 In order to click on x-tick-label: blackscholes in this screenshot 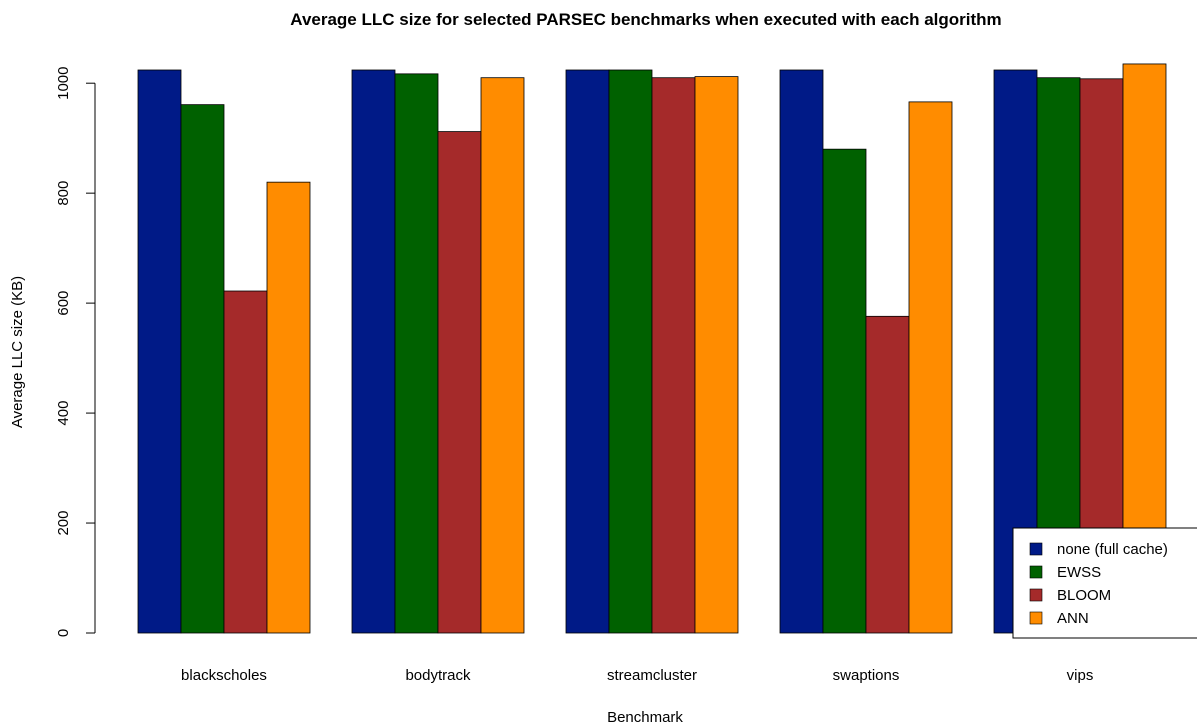, I will do `click(224, 675)`.